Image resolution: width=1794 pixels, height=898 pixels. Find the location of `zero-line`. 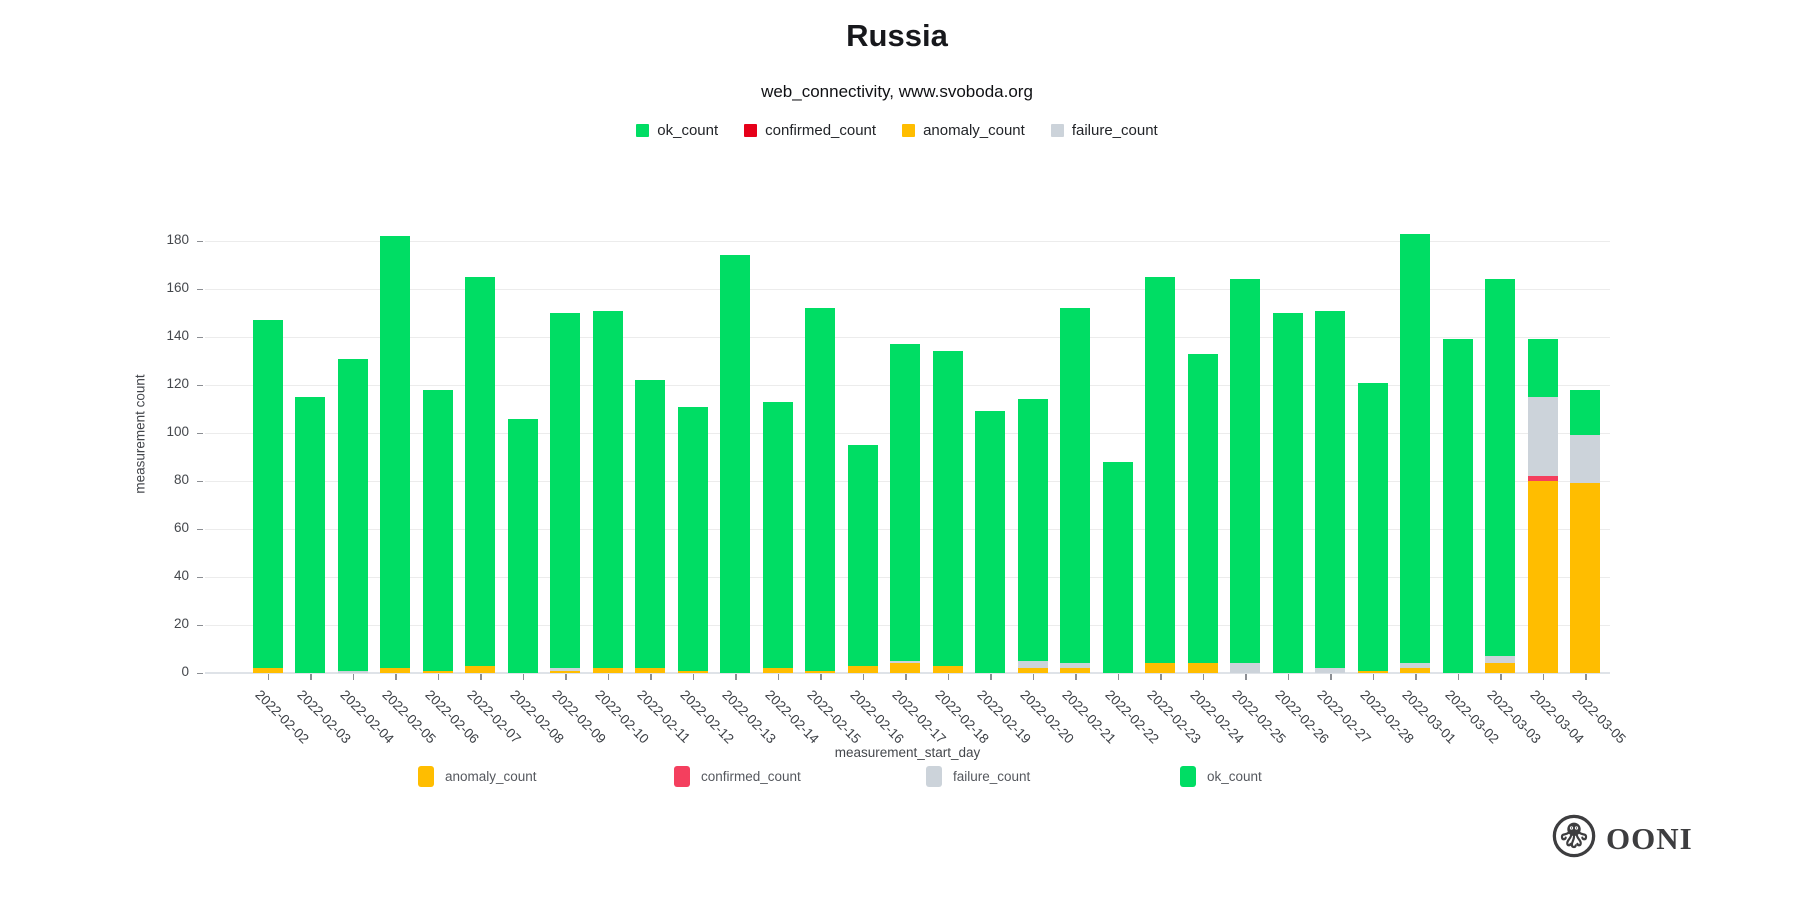

zero-line is located at coordinates (907, 673).